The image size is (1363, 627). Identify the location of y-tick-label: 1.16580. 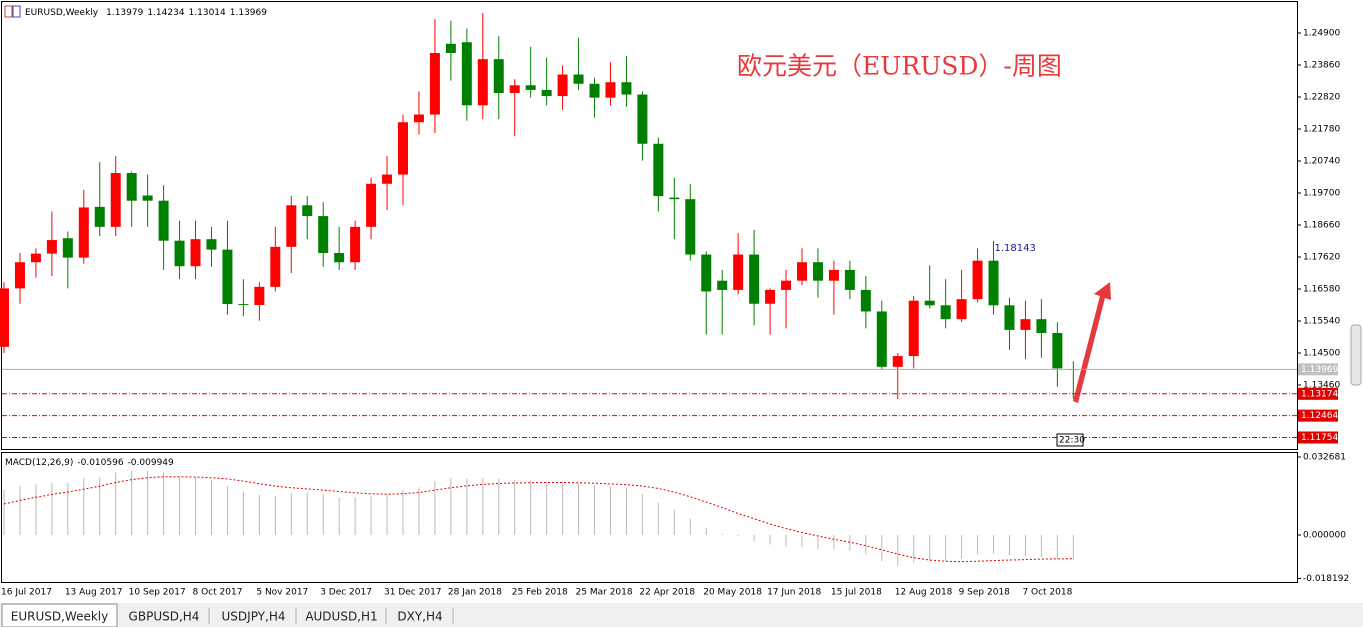
(1321, 290).